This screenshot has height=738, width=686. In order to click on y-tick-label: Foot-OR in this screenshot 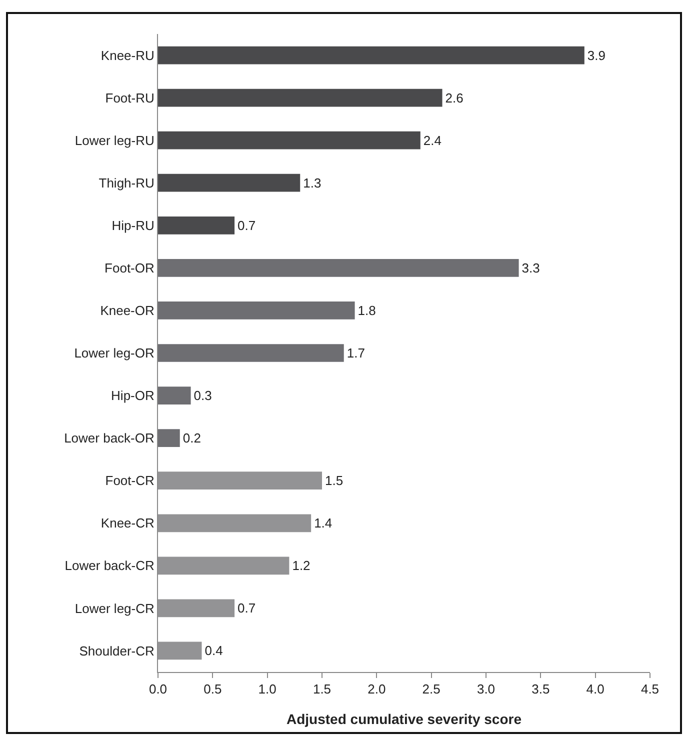, I will do `click(129, 268)`.